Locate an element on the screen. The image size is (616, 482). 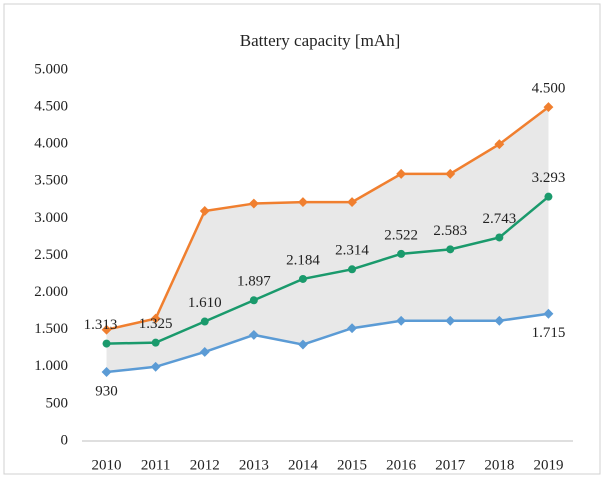
data-label: 1.325 is located at coordinates (156, 324).